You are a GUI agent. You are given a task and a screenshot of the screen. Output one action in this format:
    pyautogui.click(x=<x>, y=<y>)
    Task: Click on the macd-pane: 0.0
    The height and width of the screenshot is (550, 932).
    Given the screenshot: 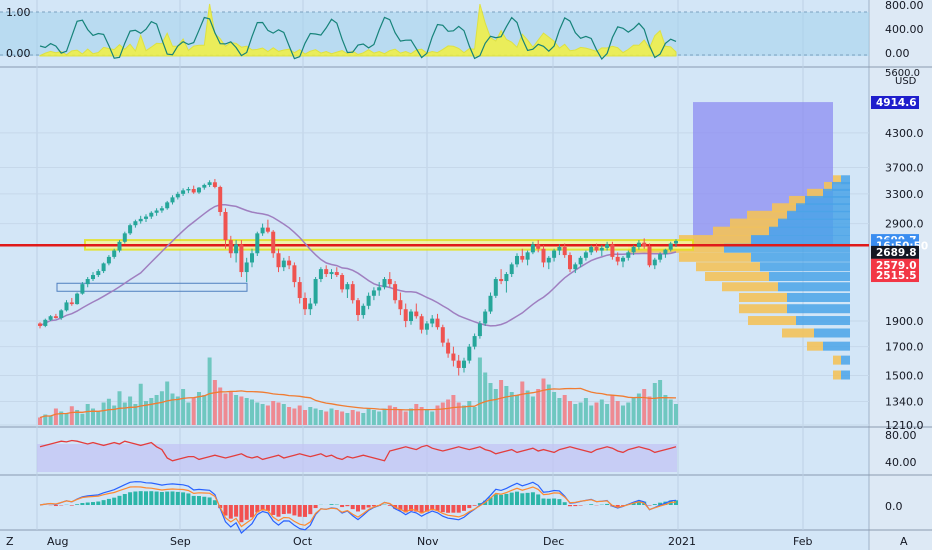 What is the action you would take?
    pyautogui.click(x=471, y=507)
    